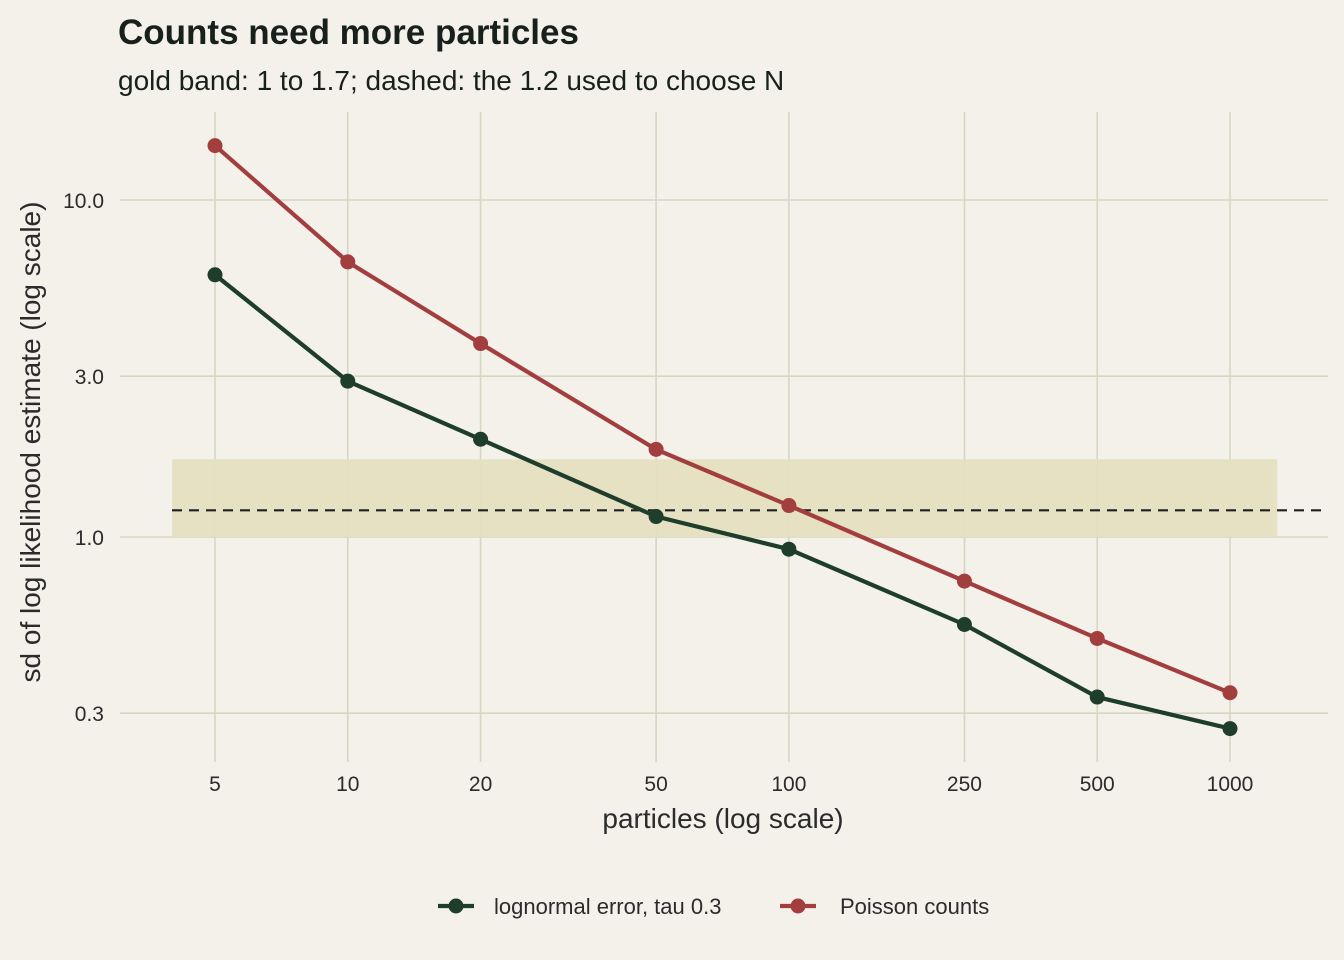 The height and width of the screenshot is (960, 1344). What do you see at coordinates (655, 784) in the screenshot?
I see `x-tick-label: 50` at bounding box center [655, 784].